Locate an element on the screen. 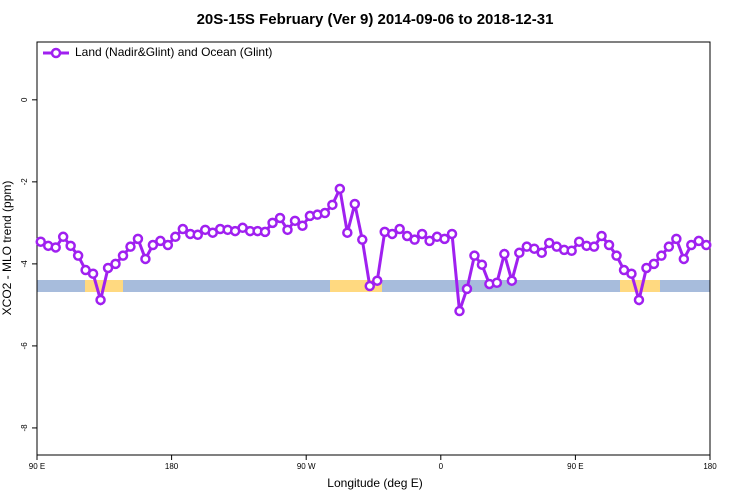 This screenshot has width=750, height=500. y-tick-label: -2 is located at coordinates (24, 182).